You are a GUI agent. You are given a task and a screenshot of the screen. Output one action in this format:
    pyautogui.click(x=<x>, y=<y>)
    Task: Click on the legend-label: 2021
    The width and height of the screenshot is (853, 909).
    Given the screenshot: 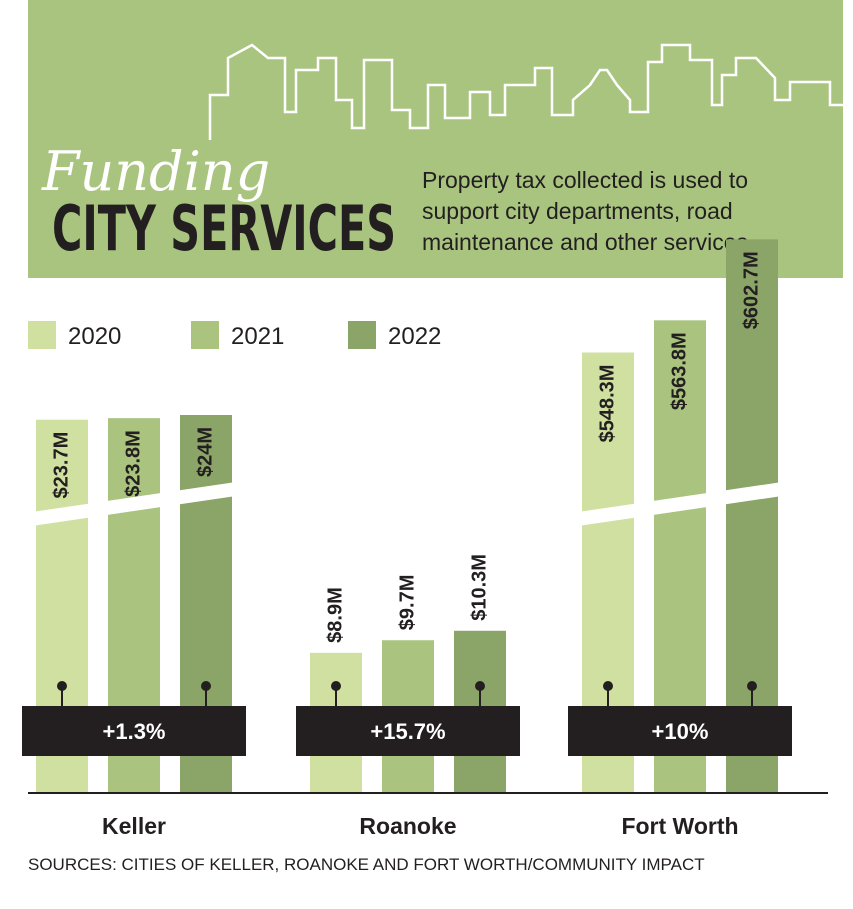 What is the action you would take?
    pyautogui.click(x=257, y=336)
    